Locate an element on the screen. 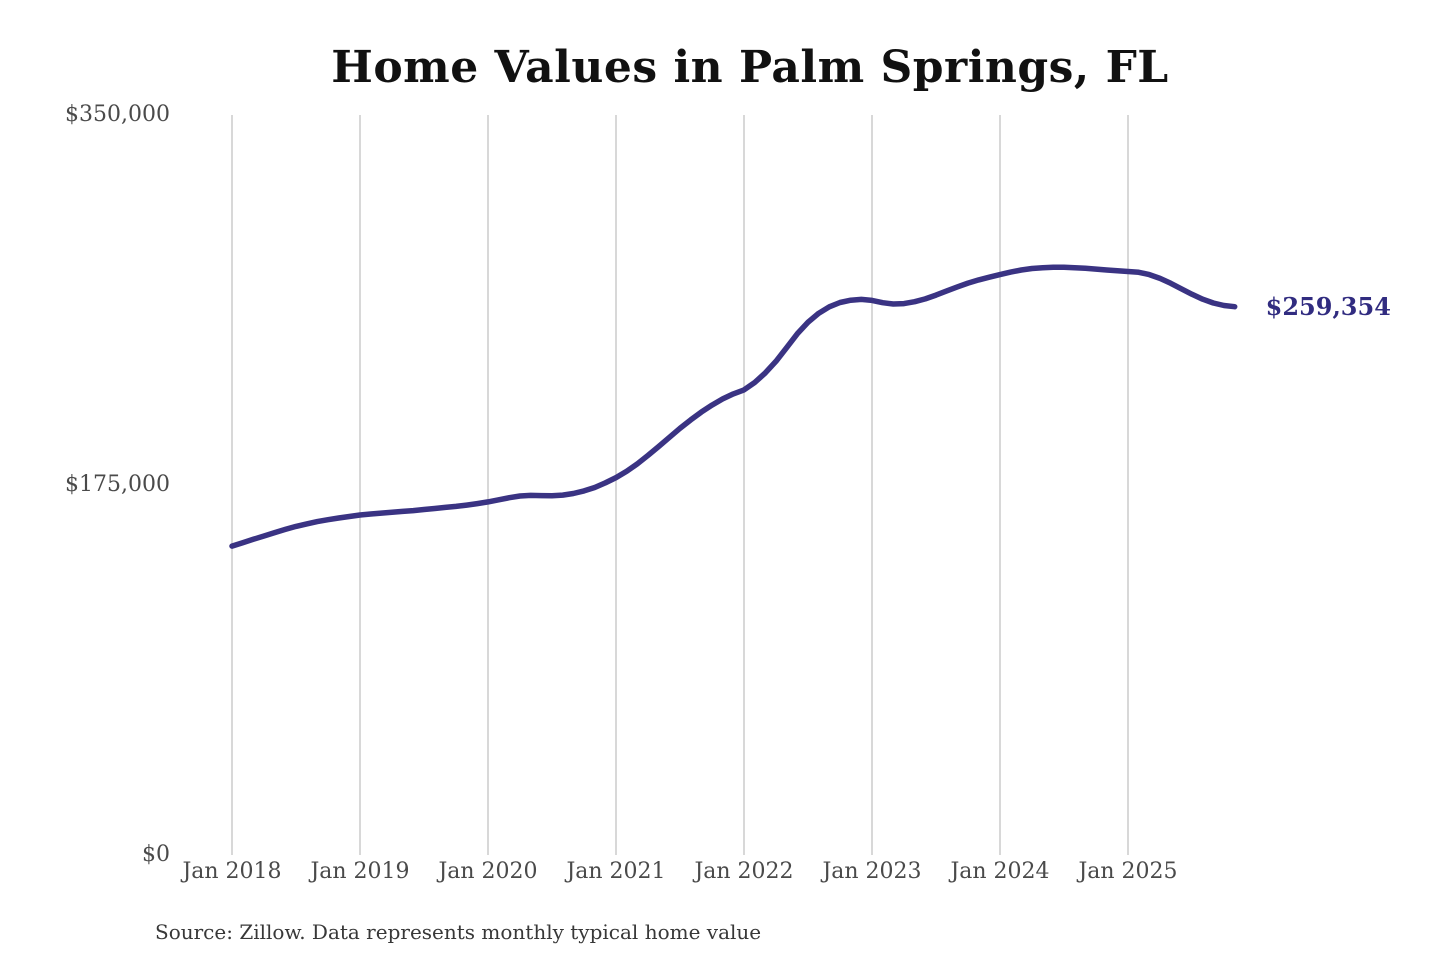 This screenshot has height=960, width=1440. y-axis-tick-0: $0 is located at coordinates (156, 854).